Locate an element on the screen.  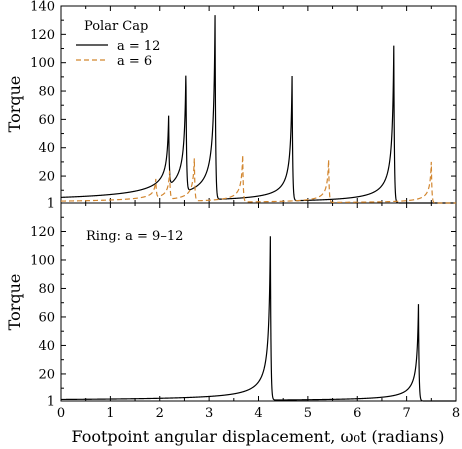
bottom-y-tick-label: 40 is located at coordinates (46, 346).